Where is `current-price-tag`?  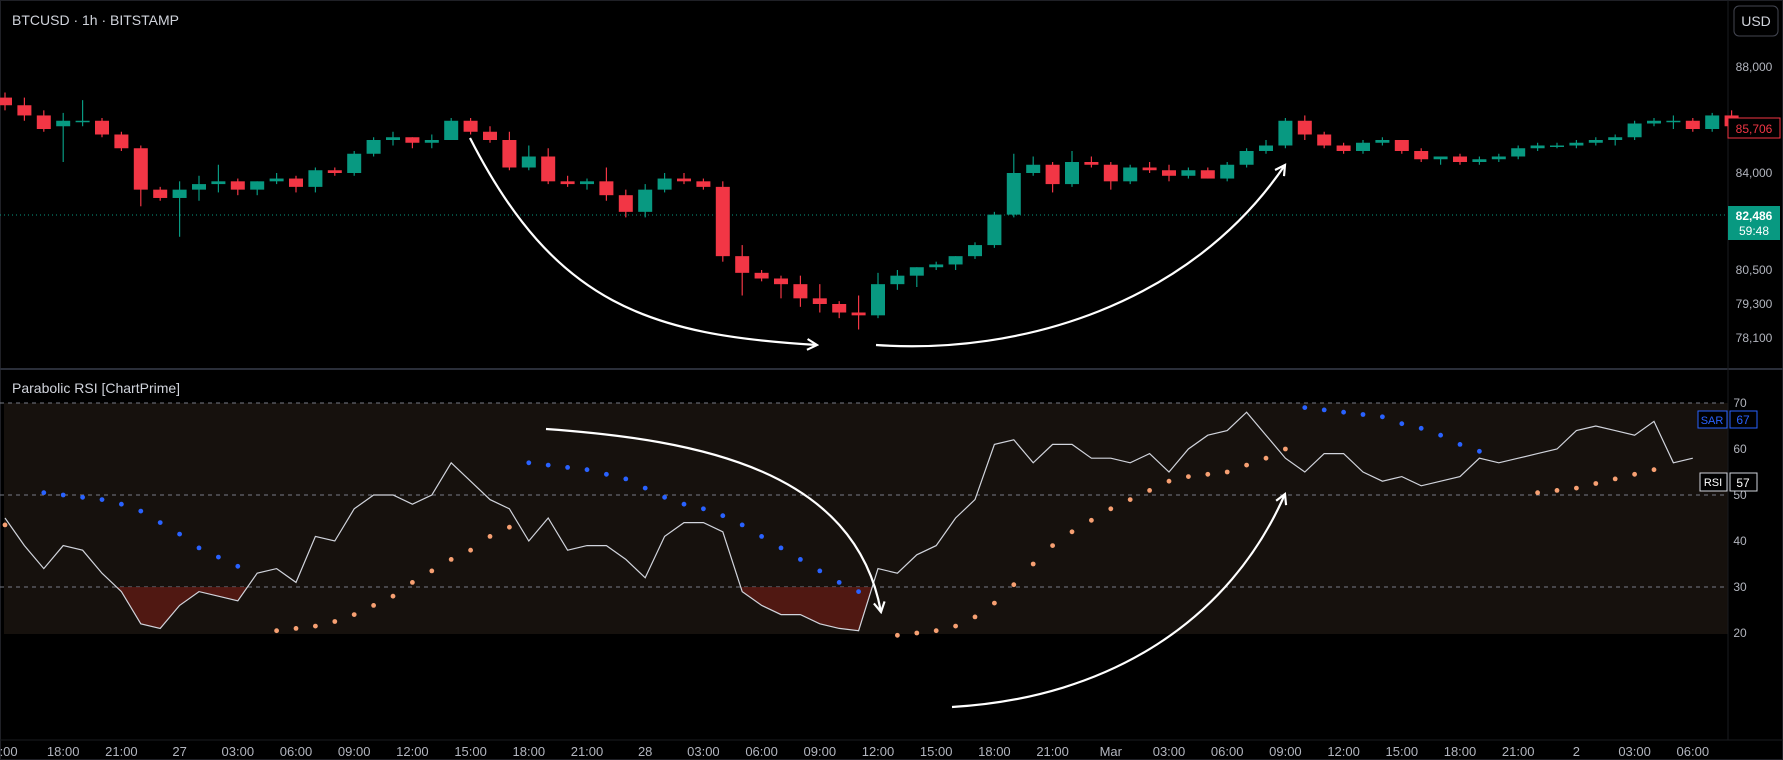 current-price-tag is located at coordinates (1754, 223).